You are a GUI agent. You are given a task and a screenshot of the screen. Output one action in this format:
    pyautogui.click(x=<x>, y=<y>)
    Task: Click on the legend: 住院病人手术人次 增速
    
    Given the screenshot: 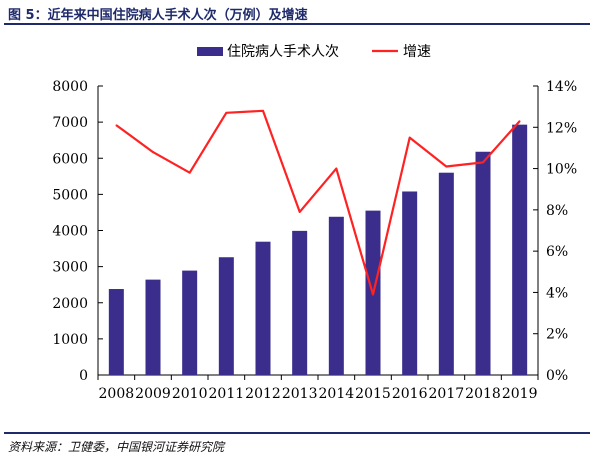 What is the action you would take?
    pyautogui.click(x=314, y=52)
    